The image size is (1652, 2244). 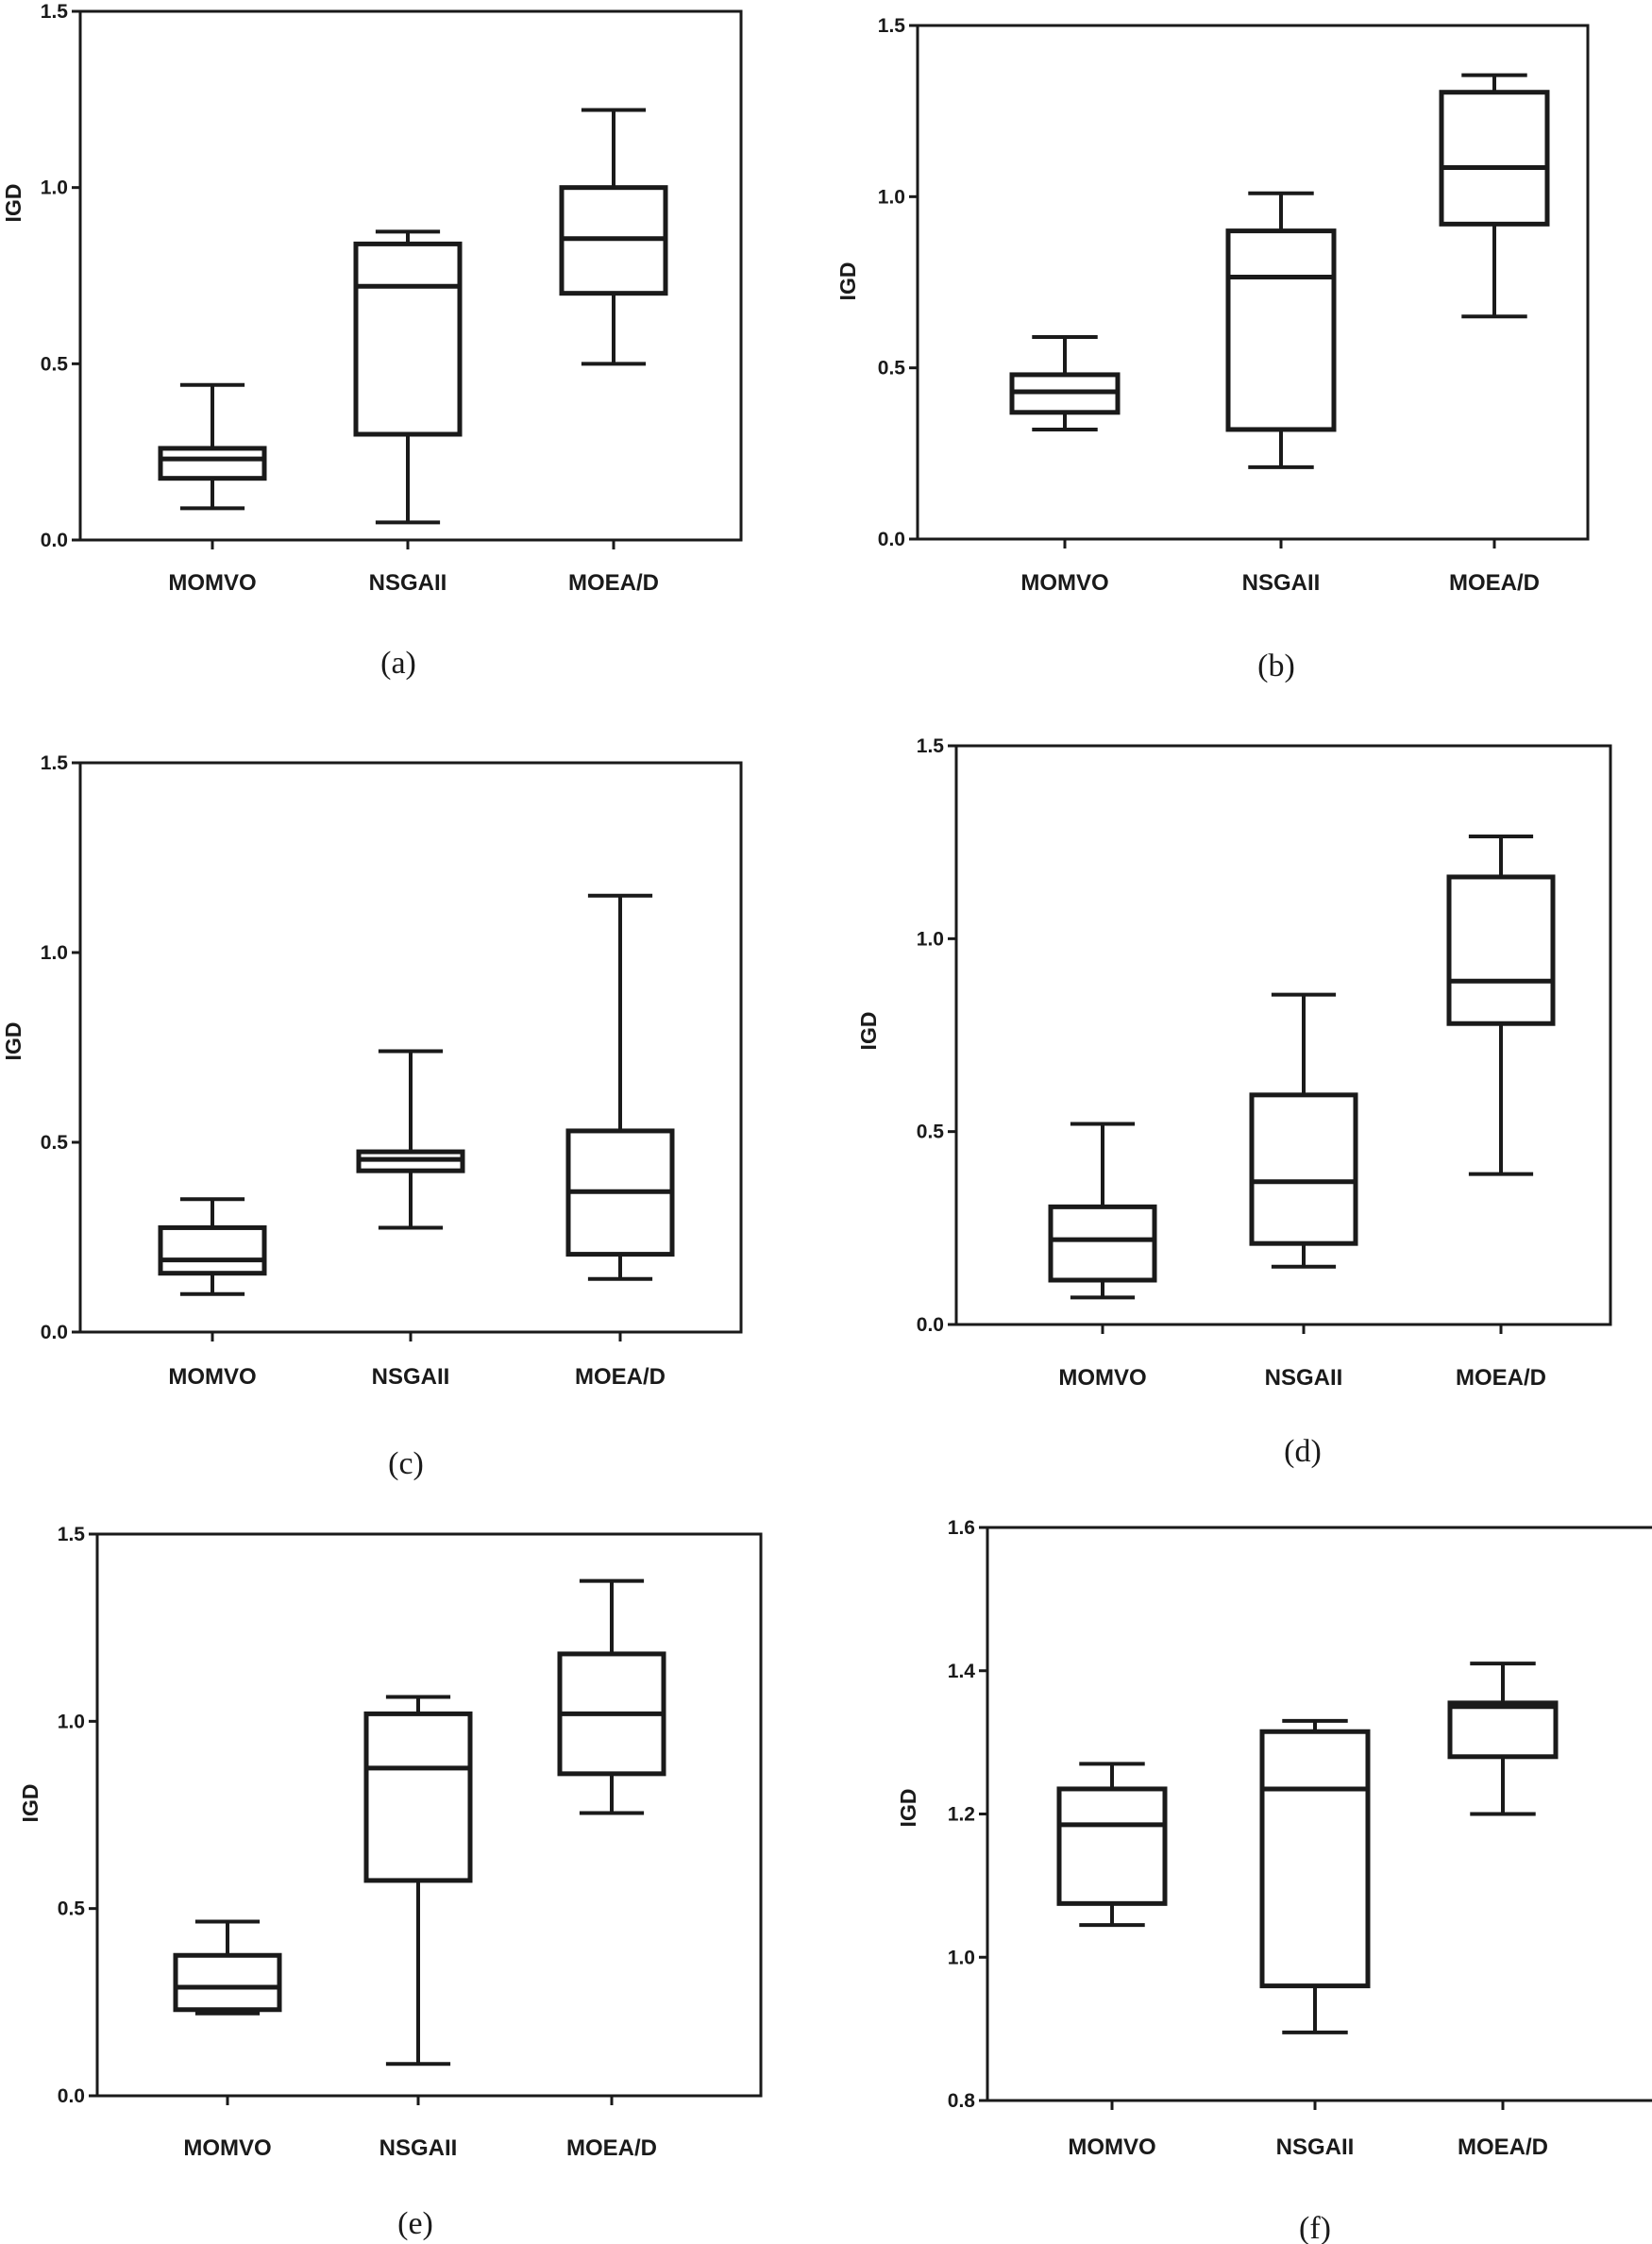 I want to click on panel-d-momvo-box, so click(x=1102, y=1244).